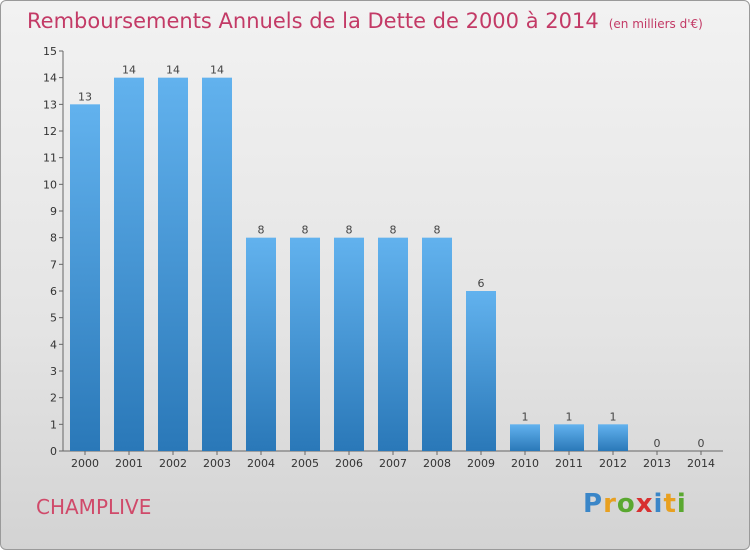 The image size is (750, 550). Describe the element at coordinates (670, 504) in the screenshot. I see `logo-letter: t` at that location.